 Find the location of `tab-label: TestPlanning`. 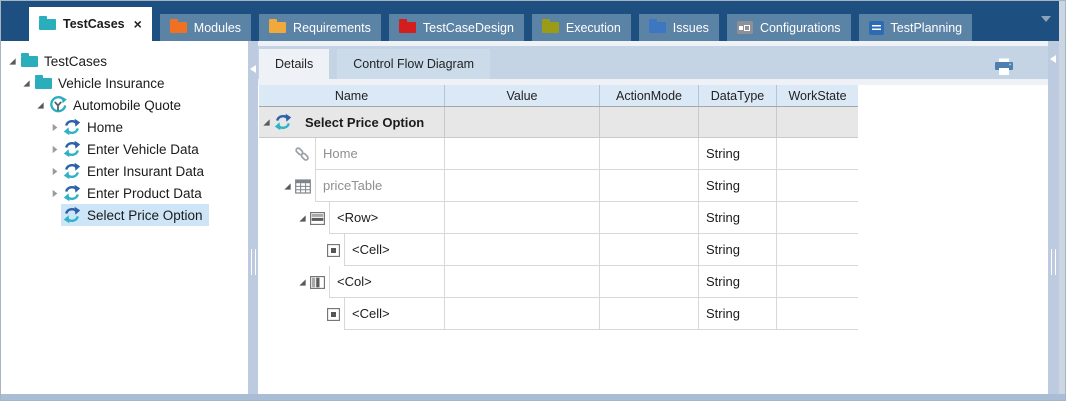

tab-label: TestPlanning is located at coordinates (926, 27).